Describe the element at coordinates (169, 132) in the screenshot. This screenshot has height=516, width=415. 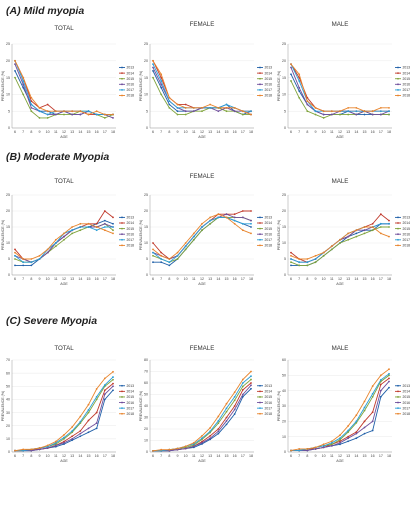
I see `x-tick-label: 8` at that location.